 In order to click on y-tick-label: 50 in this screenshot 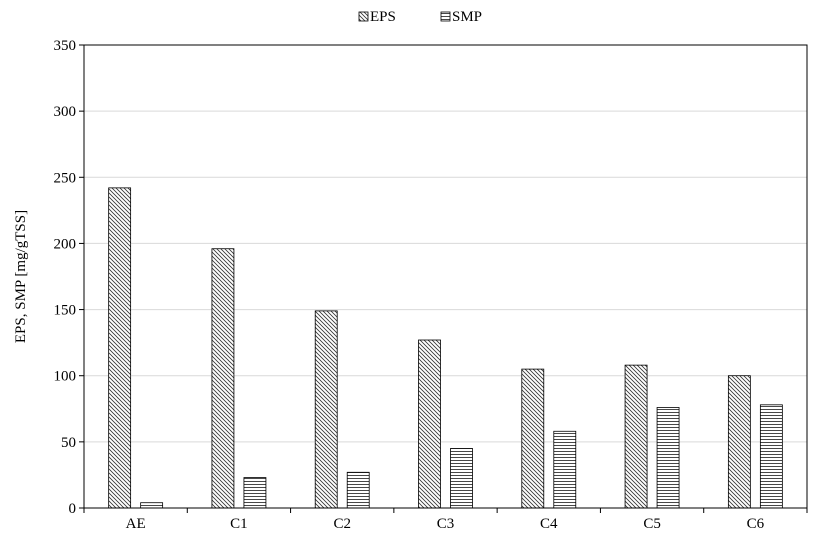, I will do `click(68, 443)`.